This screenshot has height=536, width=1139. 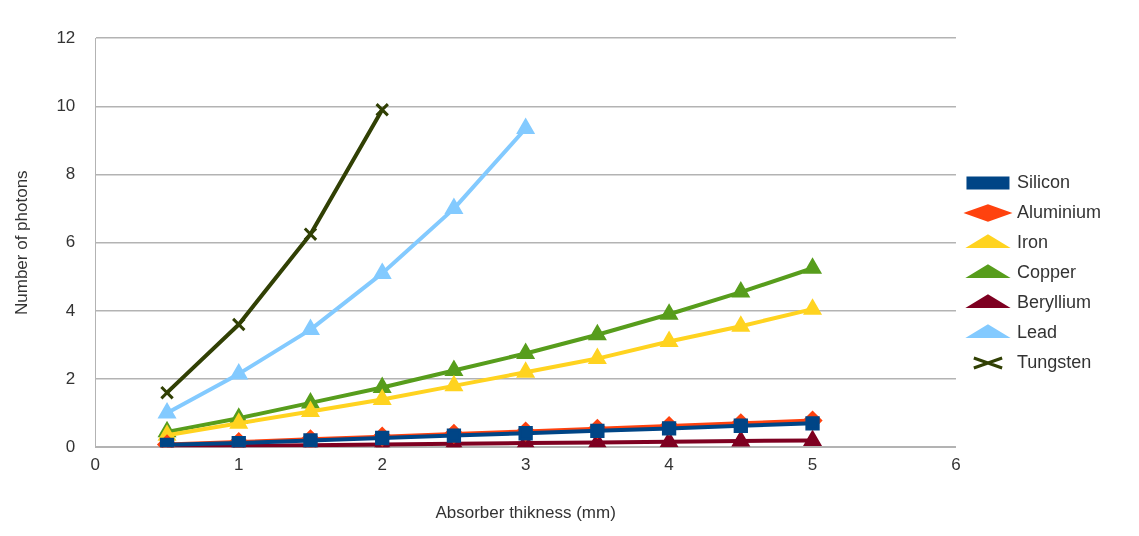 I want to click on x-tick-label: 1, so click(x=239, y=465).